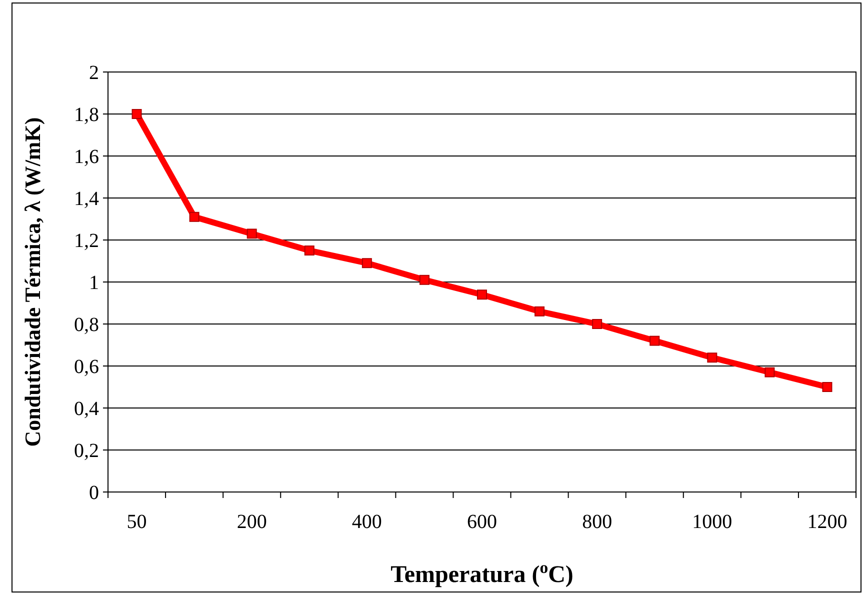 The width and height of the screenshot is (863, 595). I want to click on x-tick-label: 50, so click(136, 522).